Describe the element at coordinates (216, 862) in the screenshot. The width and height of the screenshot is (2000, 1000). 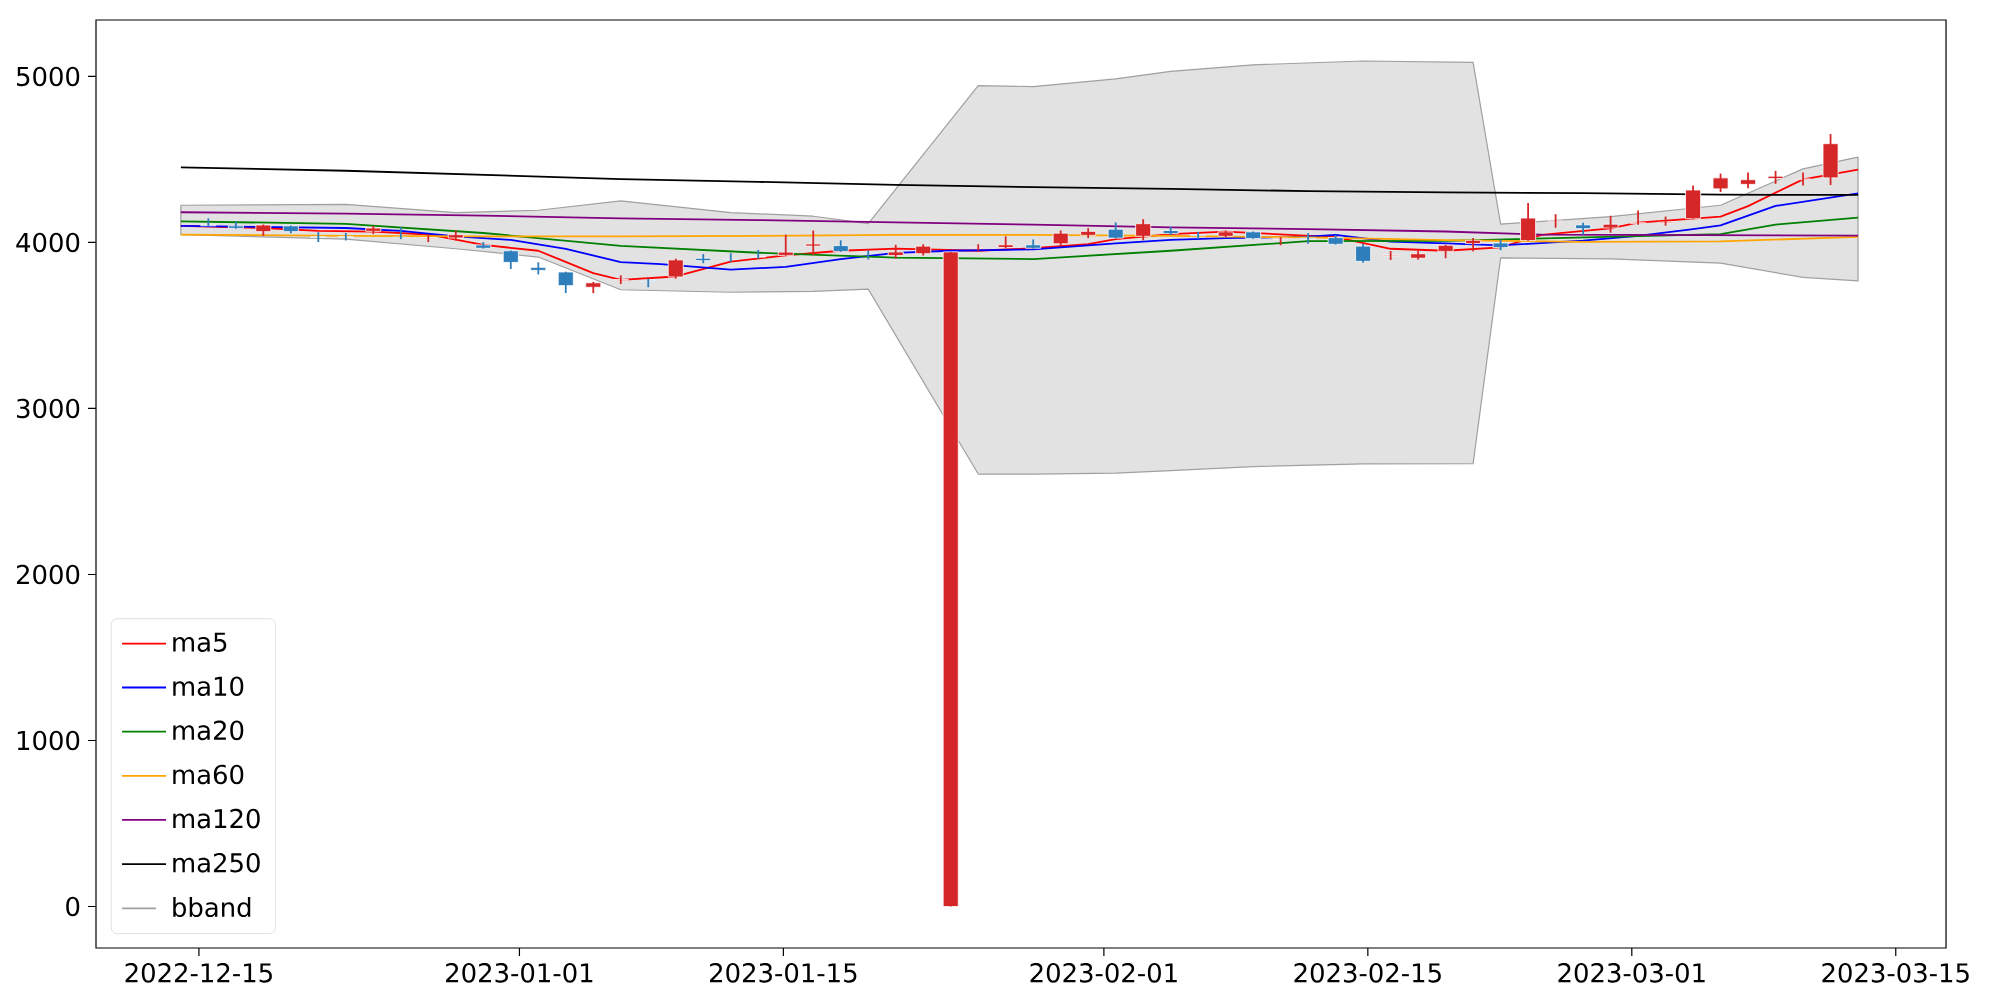
I see `legend-label: ma250` at that location.